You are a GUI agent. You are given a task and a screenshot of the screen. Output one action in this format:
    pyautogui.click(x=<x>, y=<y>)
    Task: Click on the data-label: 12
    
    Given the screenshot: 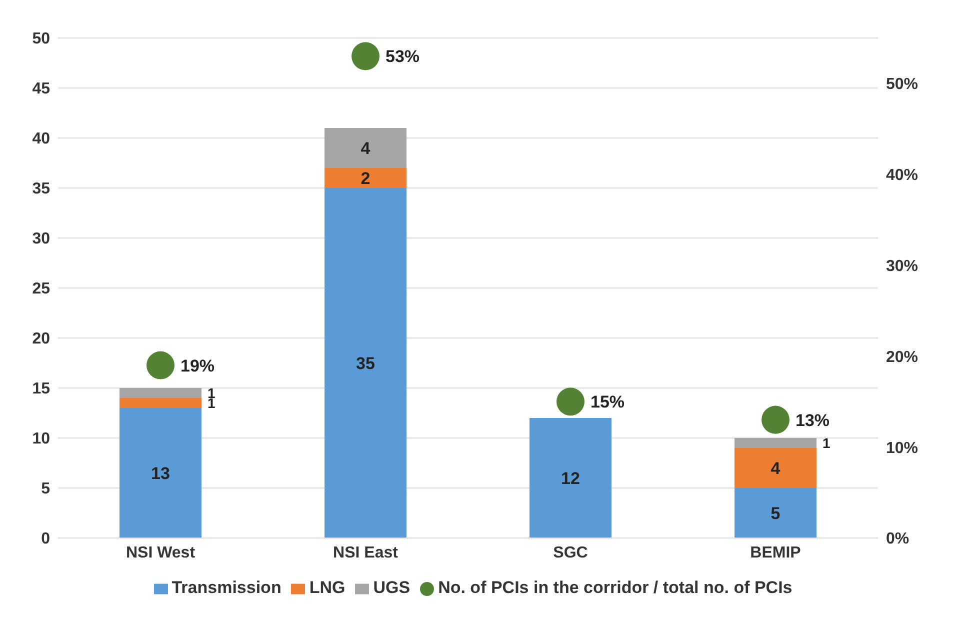 What is the action you would take?
    pyautogui.click(x=570, y=478)
    